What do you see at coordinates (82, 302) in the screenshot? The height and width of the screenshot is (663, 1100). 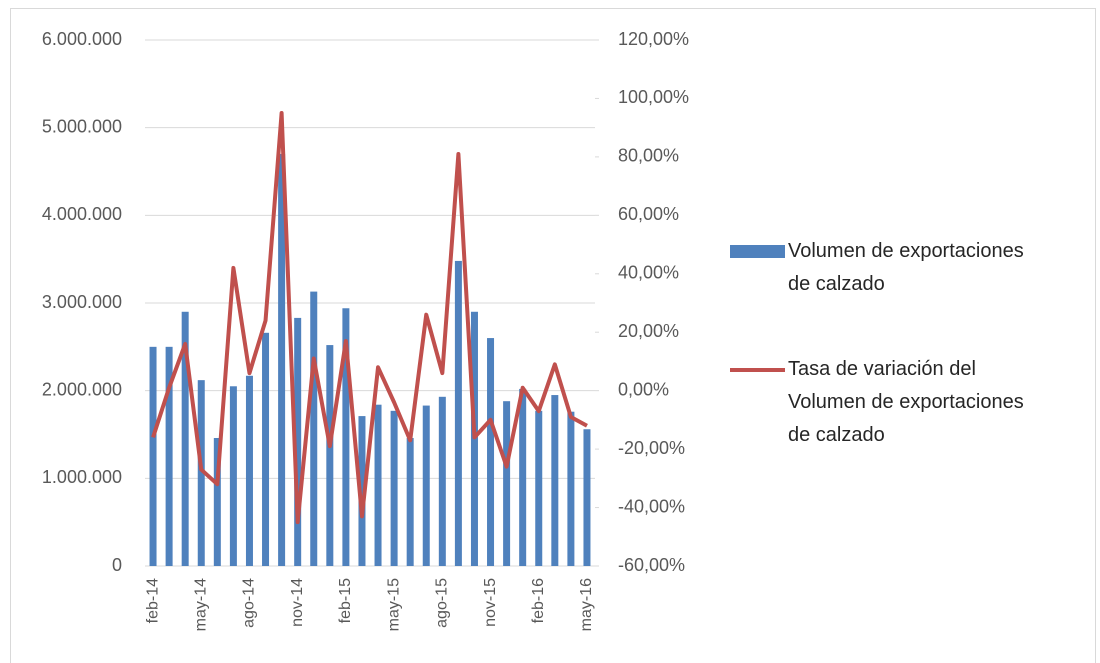 I see `y-tick-label: 3.000.000` at bounding box center [82, 302].